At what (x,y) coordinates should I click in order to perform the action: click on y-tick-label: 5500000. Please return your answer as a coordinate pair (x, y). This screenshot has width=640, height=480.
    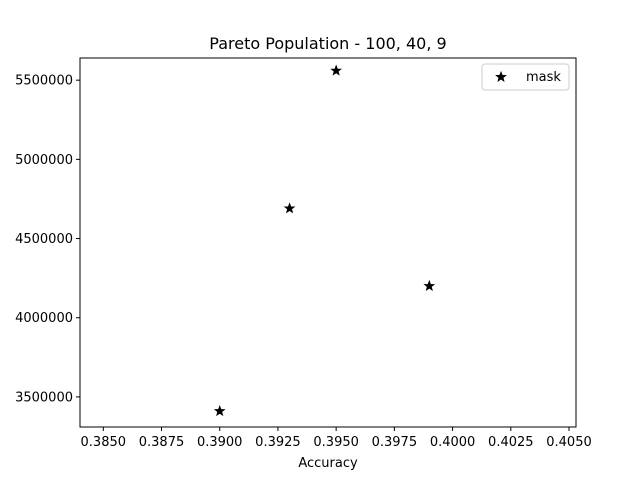
    Looking at the image, I should click on (44, 81).